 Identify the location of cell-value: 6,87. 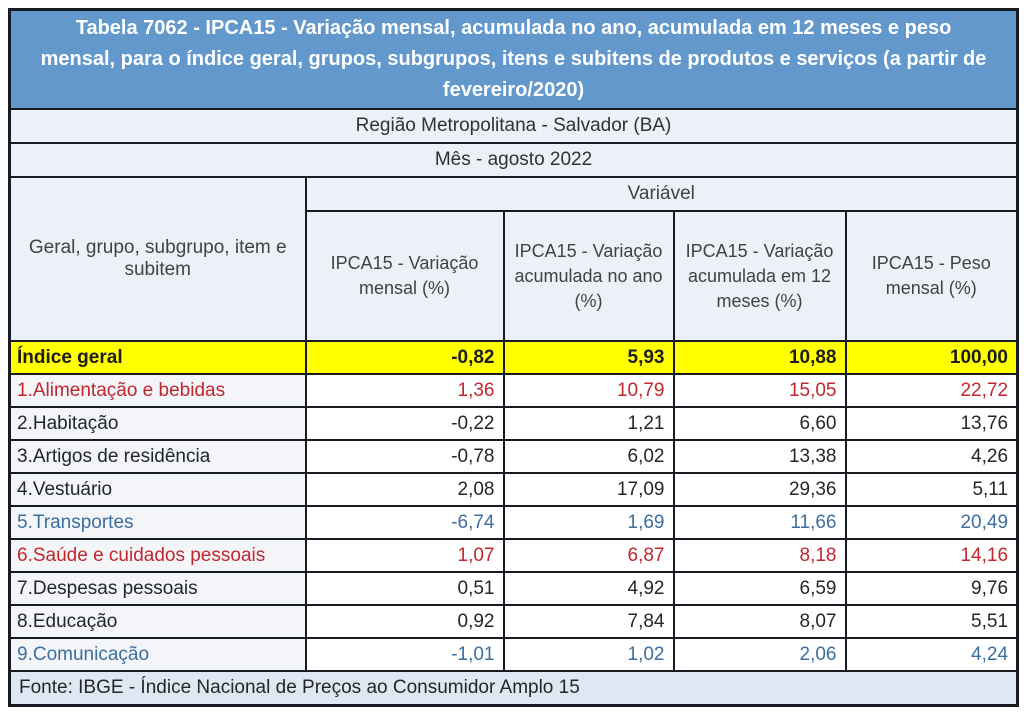
(588, 555).